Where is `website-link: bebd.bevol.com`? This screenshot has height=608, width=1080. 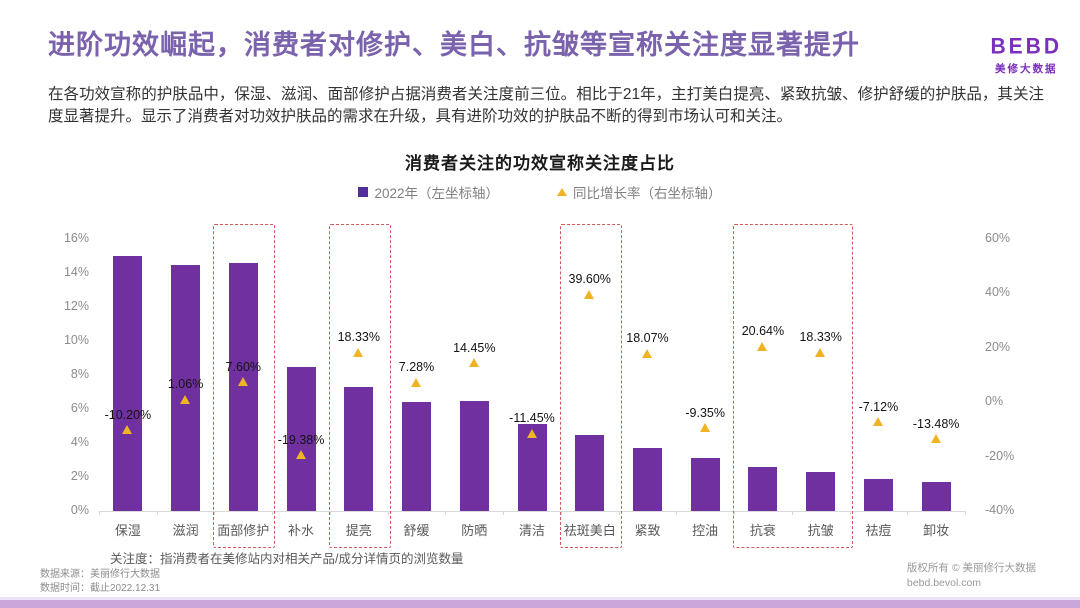
website-link: bebd.bevol.com is located at coordinates (944, 583).